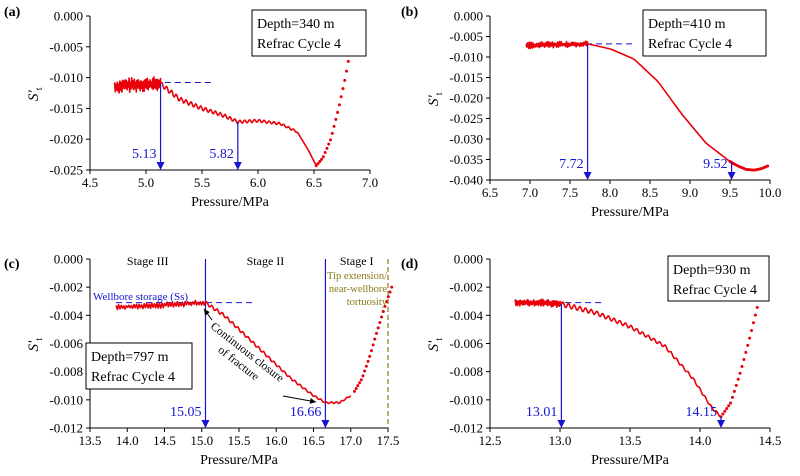 The width and height of the screenshot is (800, 476). I want to click on x-tick-label: 6.5, so click(314, 182).